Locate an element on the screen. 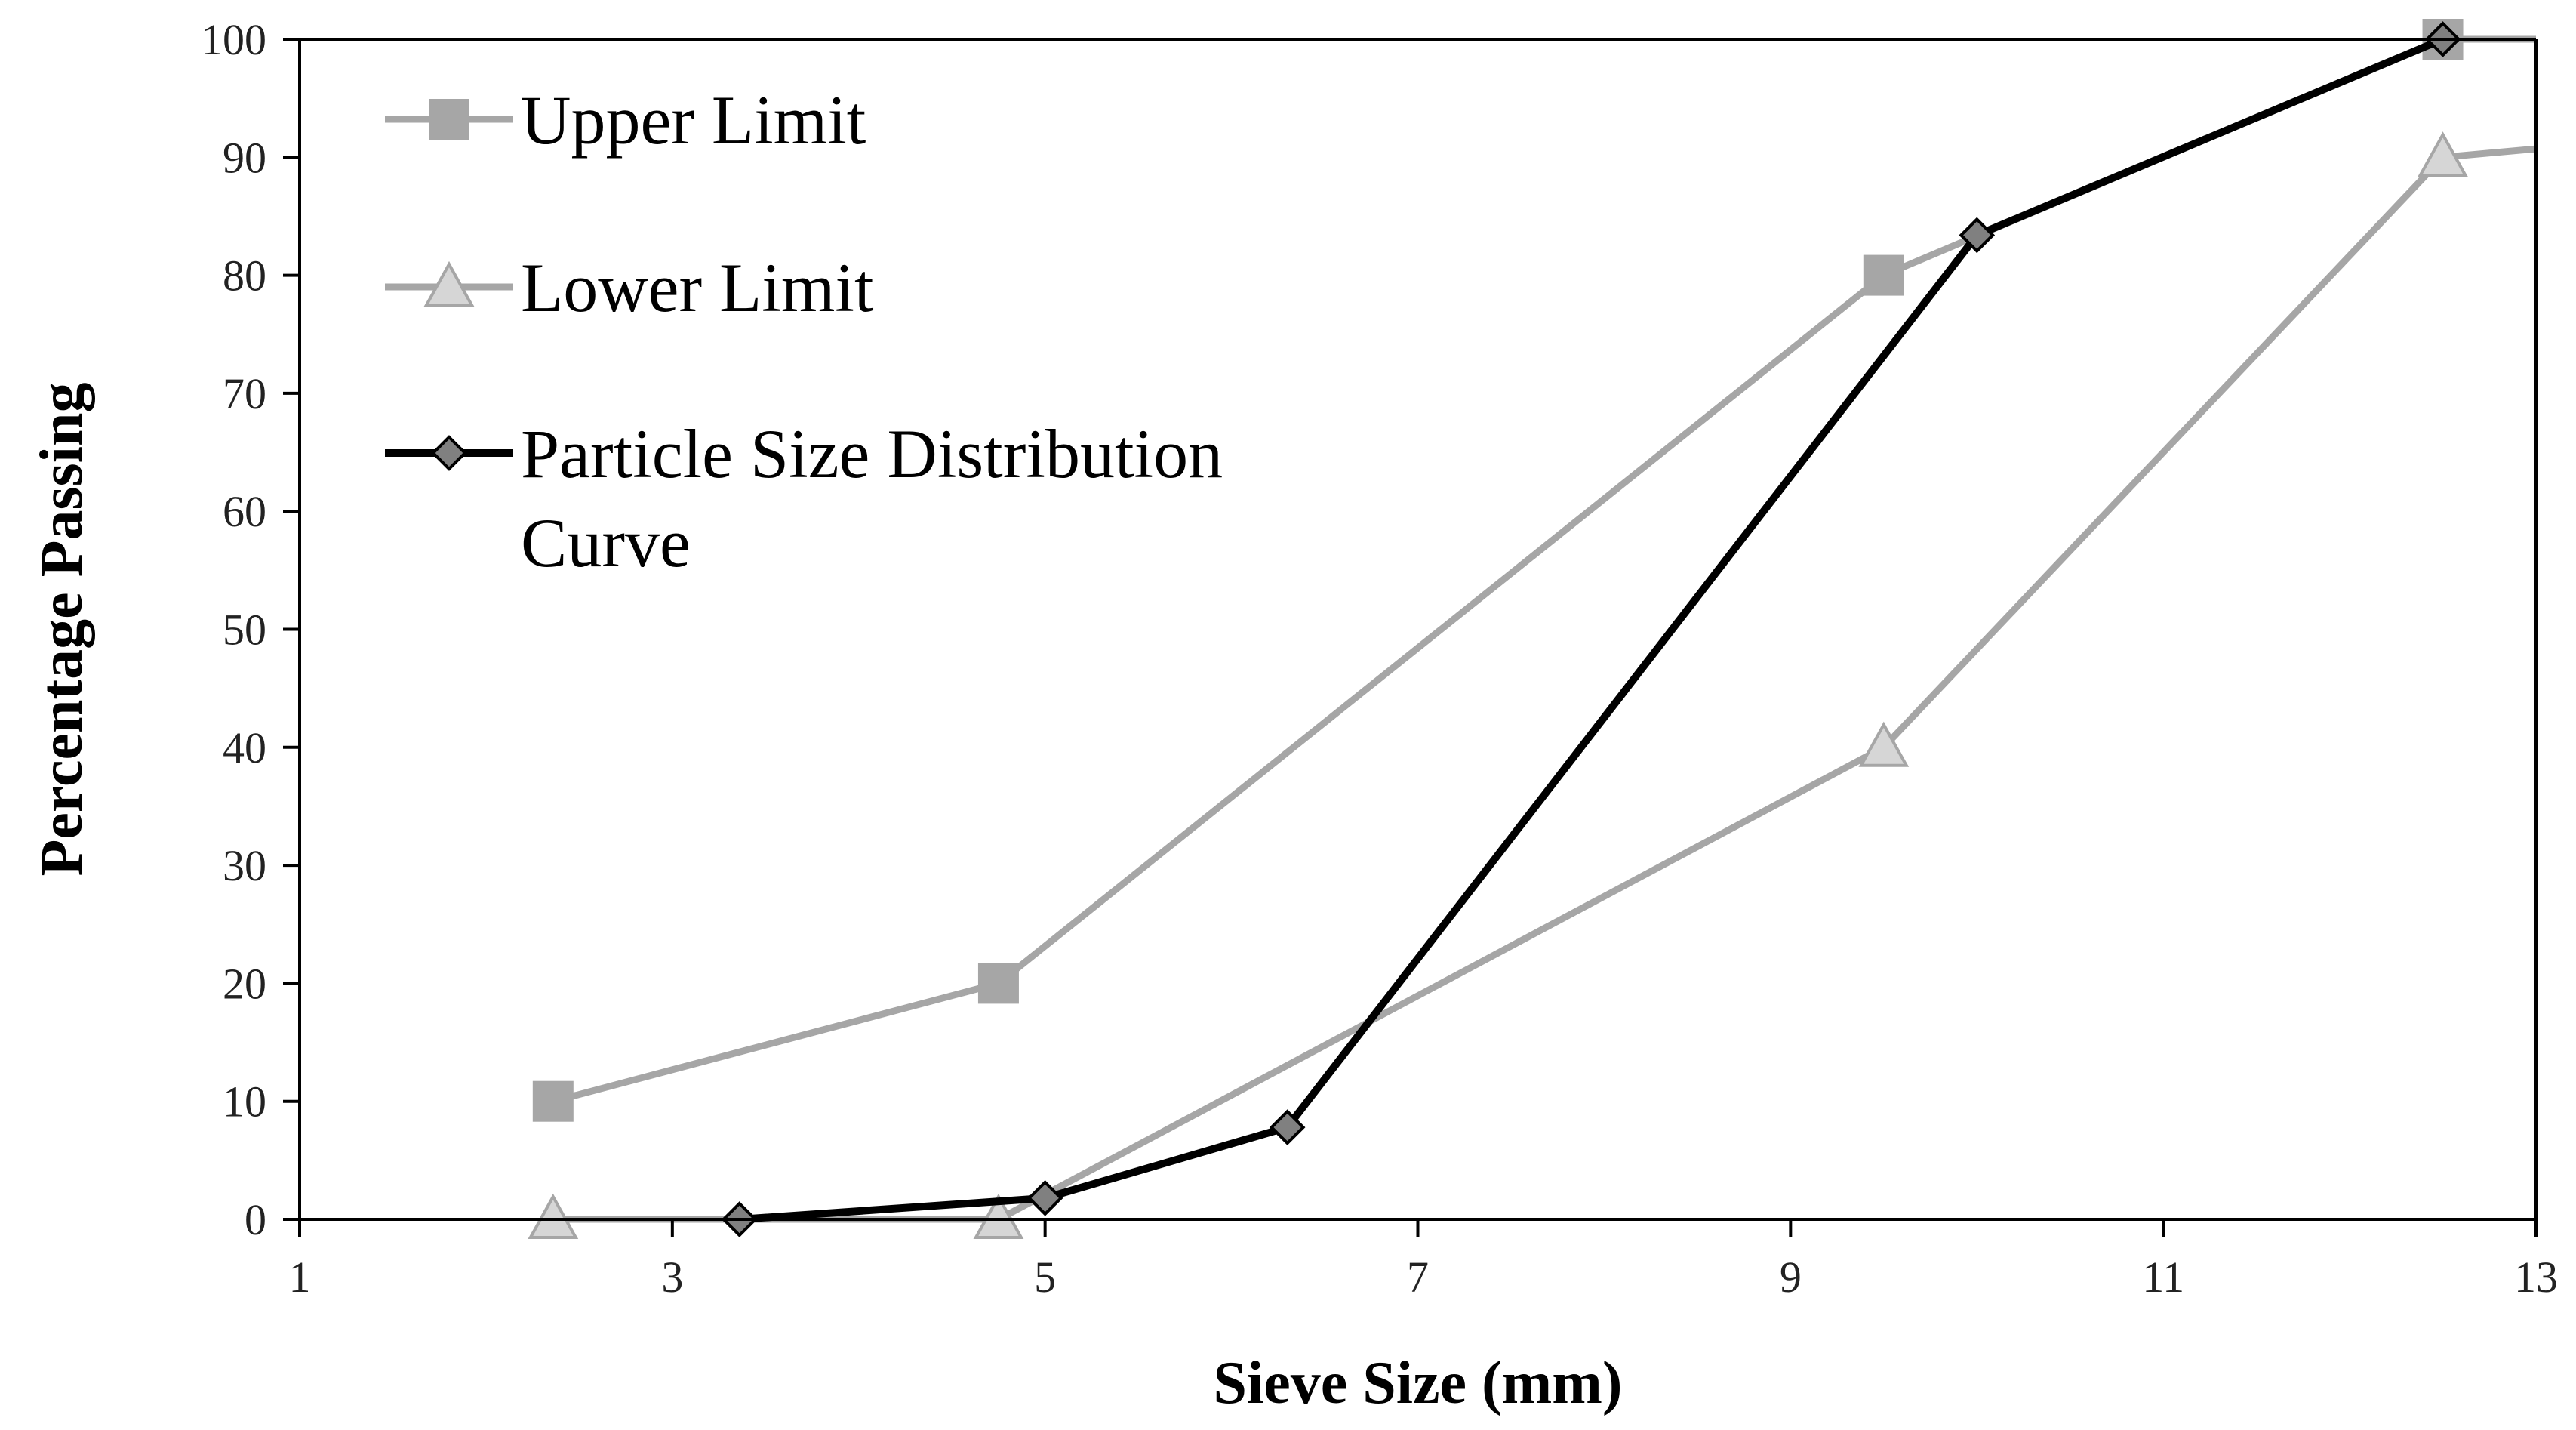 The image size is (2576, 1430). y-tick-label: 0 is located at coordinates (255, 1219).